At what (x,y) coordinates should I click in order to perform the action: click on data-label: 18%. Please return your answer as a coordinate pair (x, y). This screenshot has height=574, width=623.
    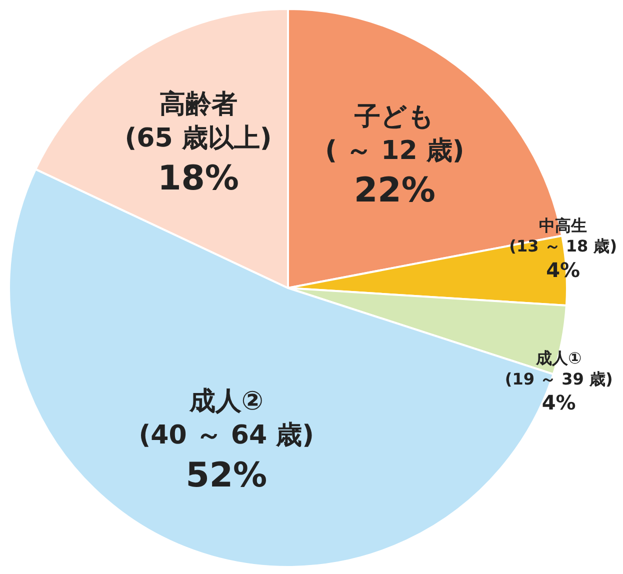
    Looking at the image, I should click on (198, 178).